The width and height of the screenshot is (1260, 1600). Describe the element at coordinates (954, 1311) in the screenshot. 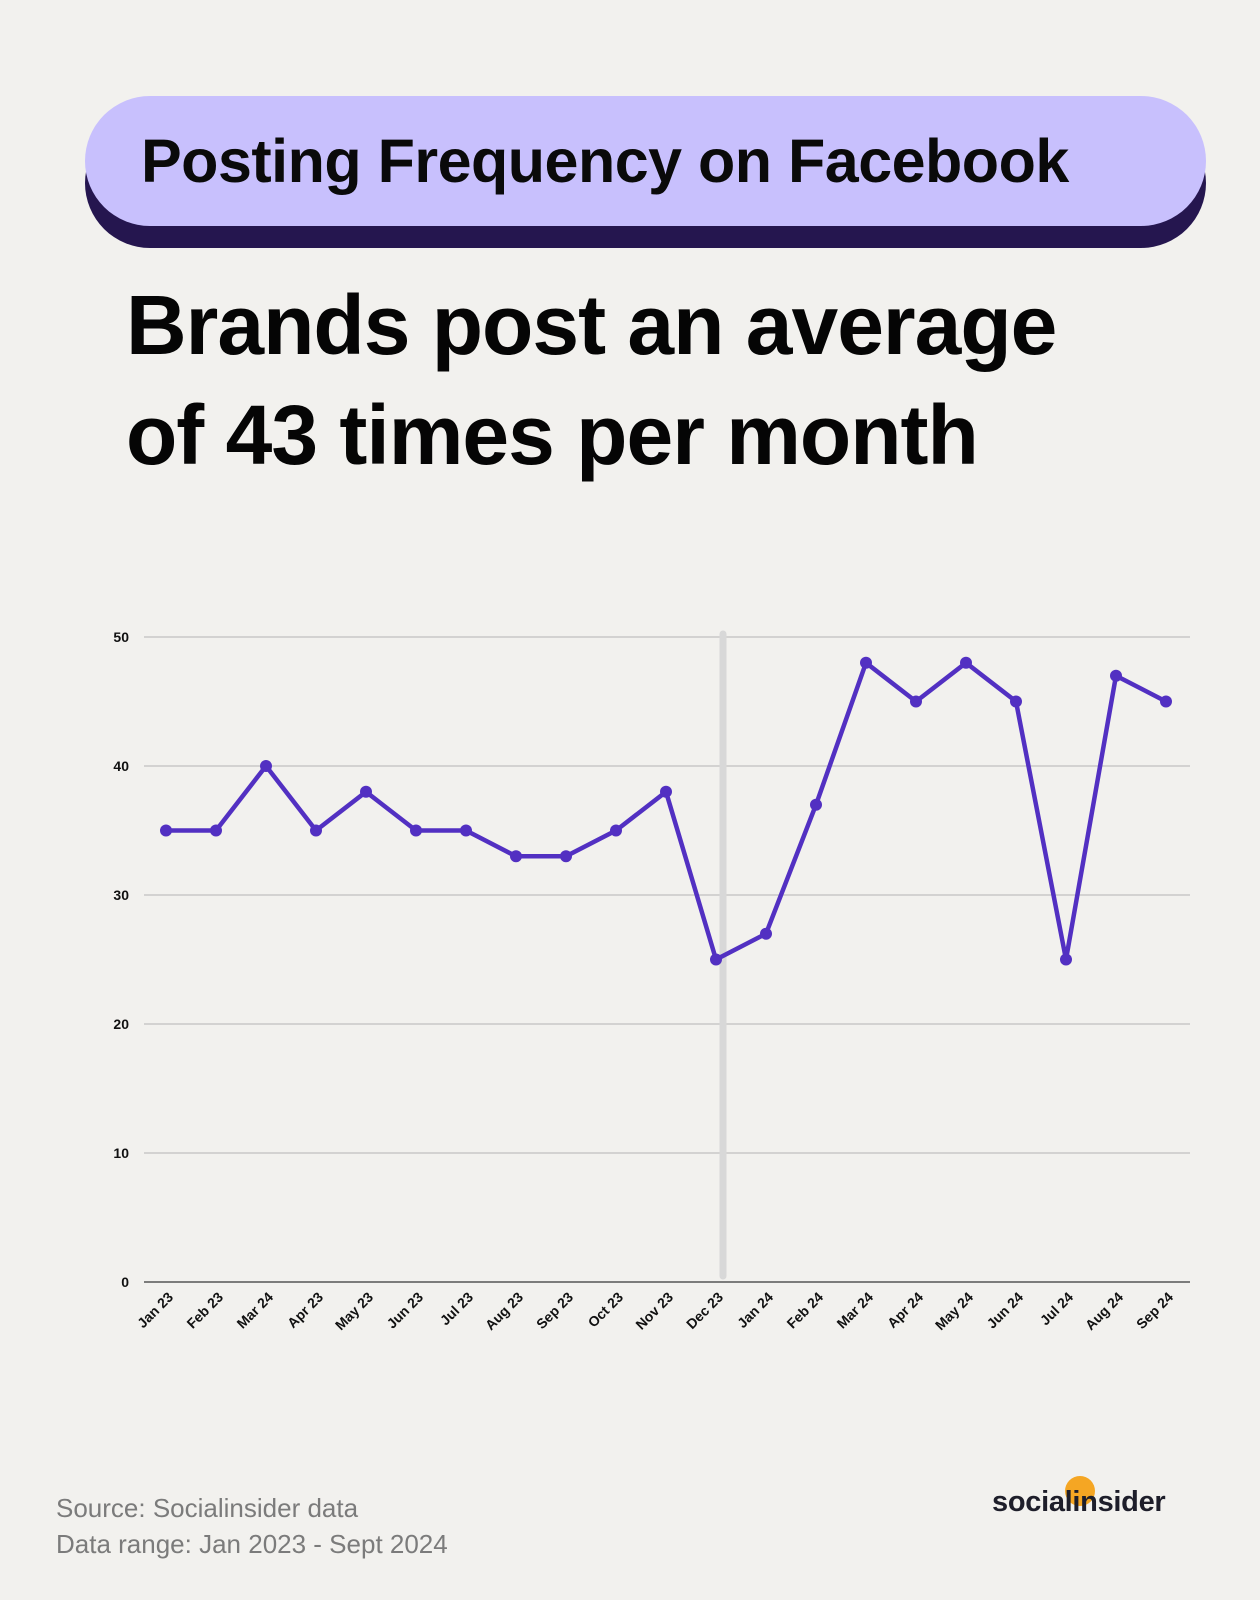

I see `x-tick-label: May 24` at that location.